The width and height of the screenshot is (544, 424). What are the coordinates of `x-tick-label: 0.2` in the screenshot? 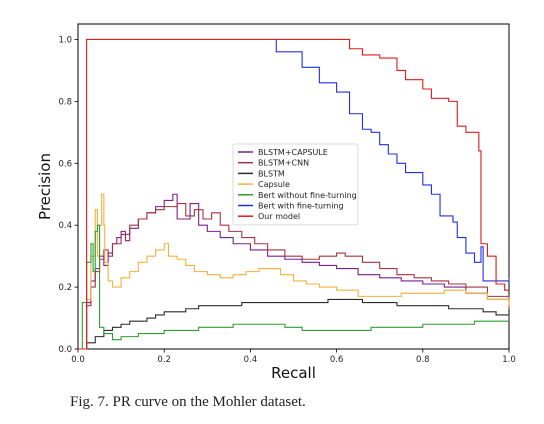 It's located at (164, 360).